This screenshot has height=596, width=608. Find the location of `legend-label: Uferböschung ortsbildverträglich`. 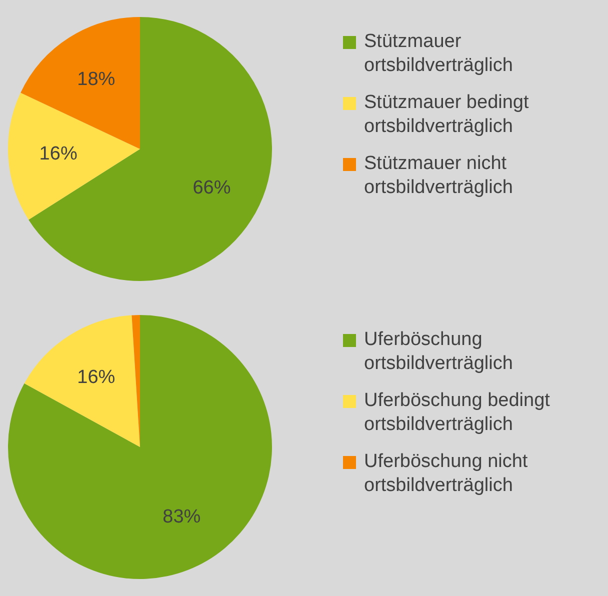

legend-label: Uferböschung ortsbildverträglich is located at coordinates (439, 352).